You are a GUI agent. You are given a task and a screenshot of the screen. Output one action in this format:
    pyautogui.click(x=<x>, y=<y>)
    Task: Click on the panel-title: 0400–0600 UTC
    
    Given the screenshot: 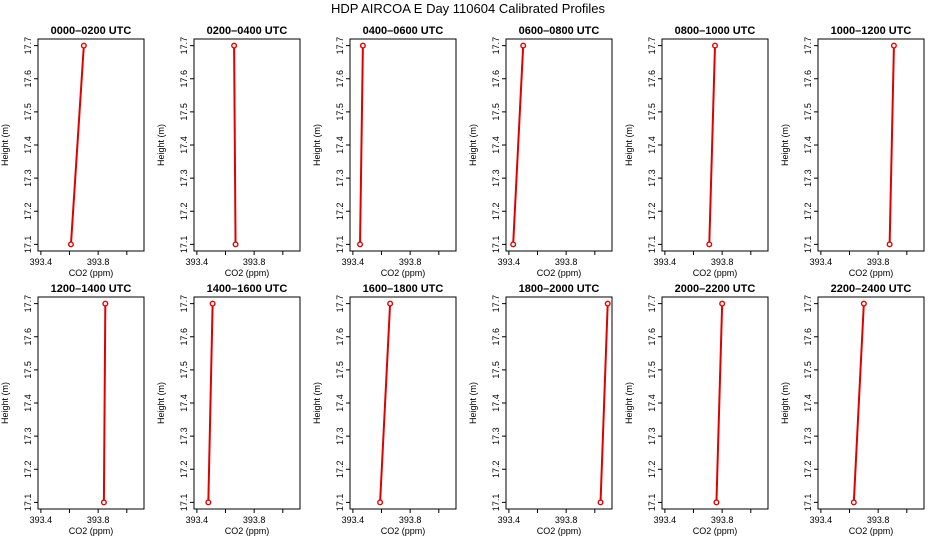 What is the action you would take?
    pyautogui.click(x=403, y=31)
    